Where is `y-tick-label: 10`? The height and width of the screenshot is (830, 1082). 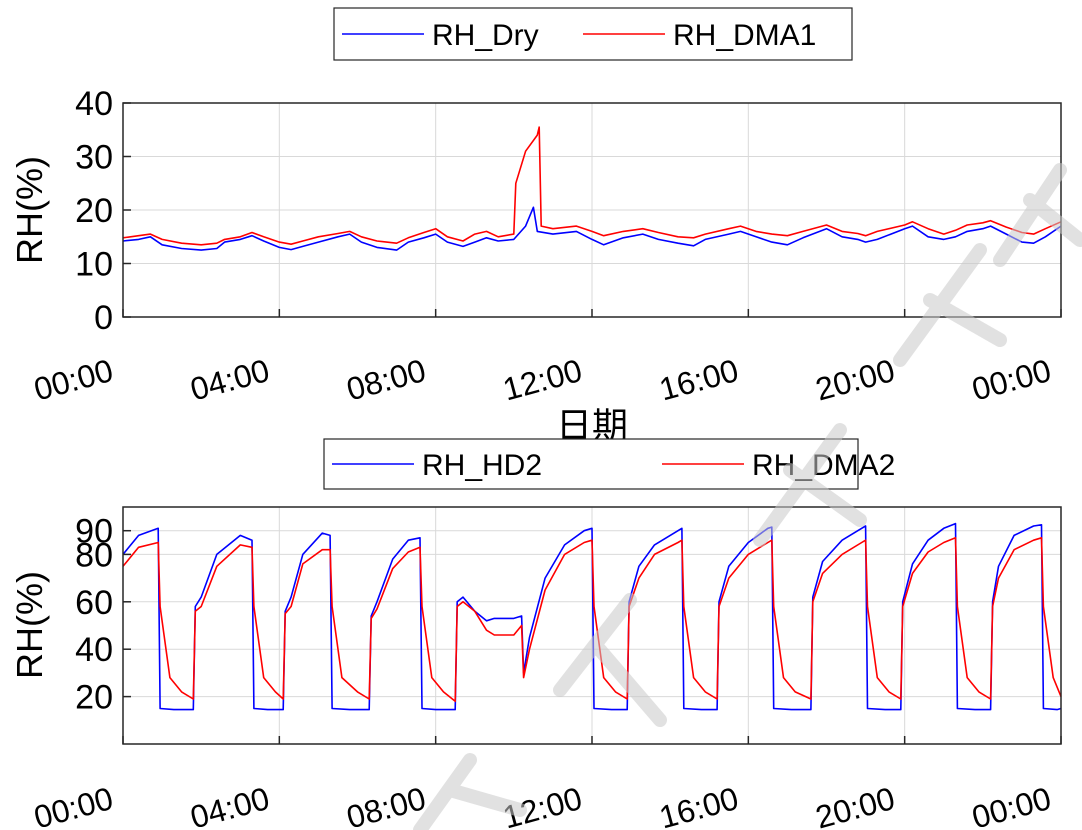 y-tick-label: 10 is located at coordinates (94, 265).